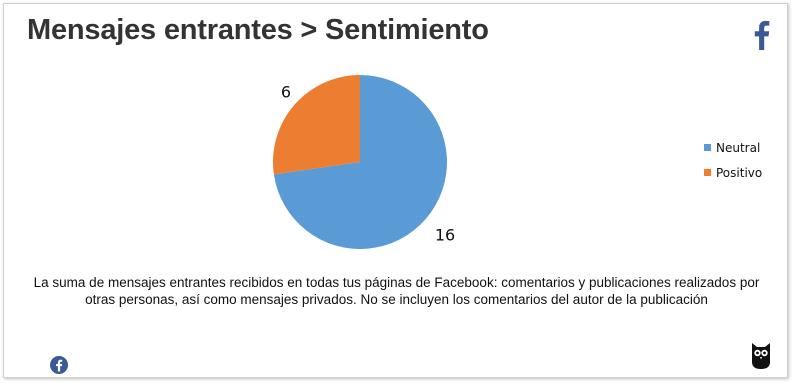 The width and height of the screenshot is (793, 383). I want to click on legend-label-positive: Positivo, so click(739, 173).